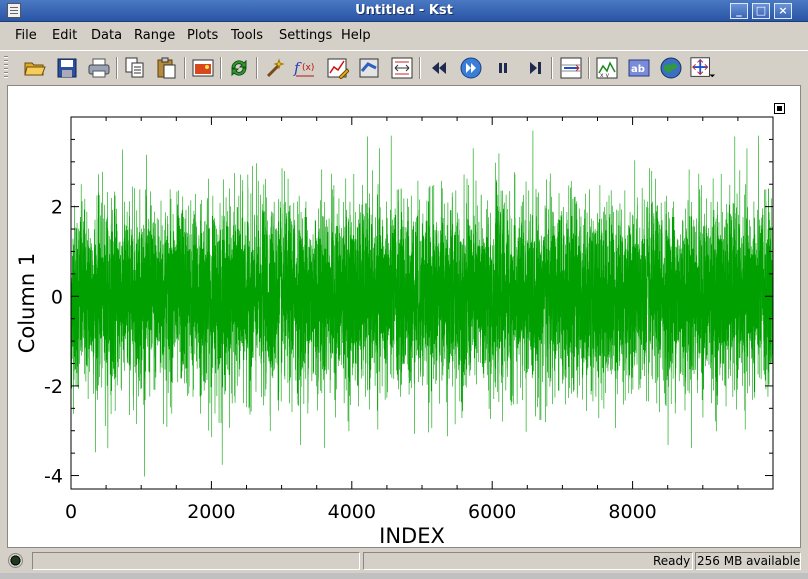  What do you see at coordinates (352, 512) in the screenshot?
I see `x-tick-label: 4000` at bounding box center [352, 512].